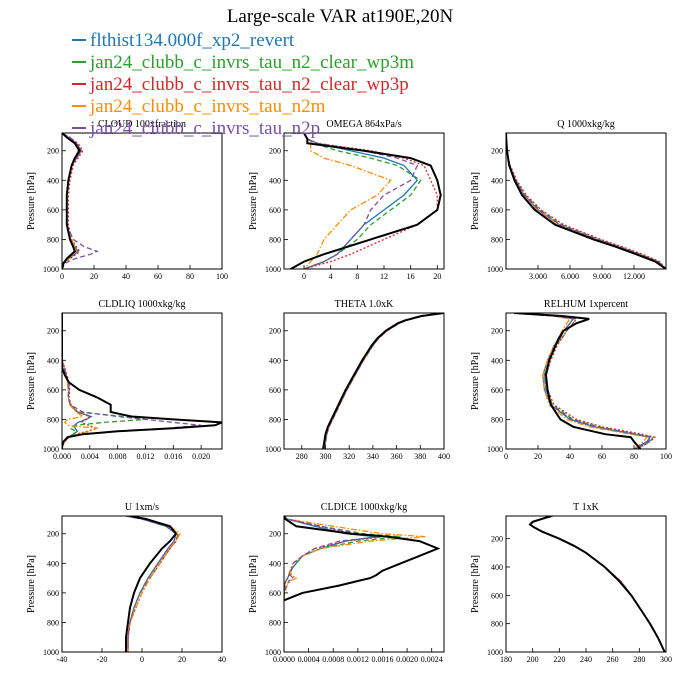 This screenshot has width=700, height=700. I want to click on x-tick-label: 0.0012, so click(358, 659).